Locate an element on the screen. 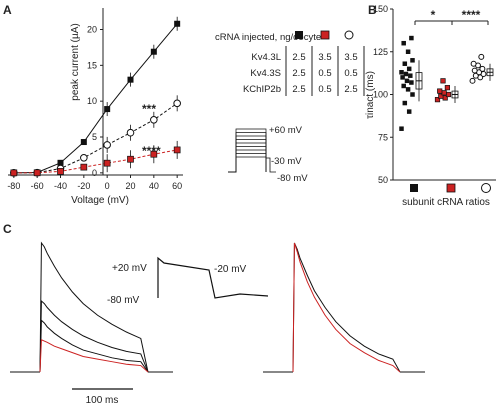 The image size is (500, 408). sig-label-1: * is located at coordinates (433, 15).